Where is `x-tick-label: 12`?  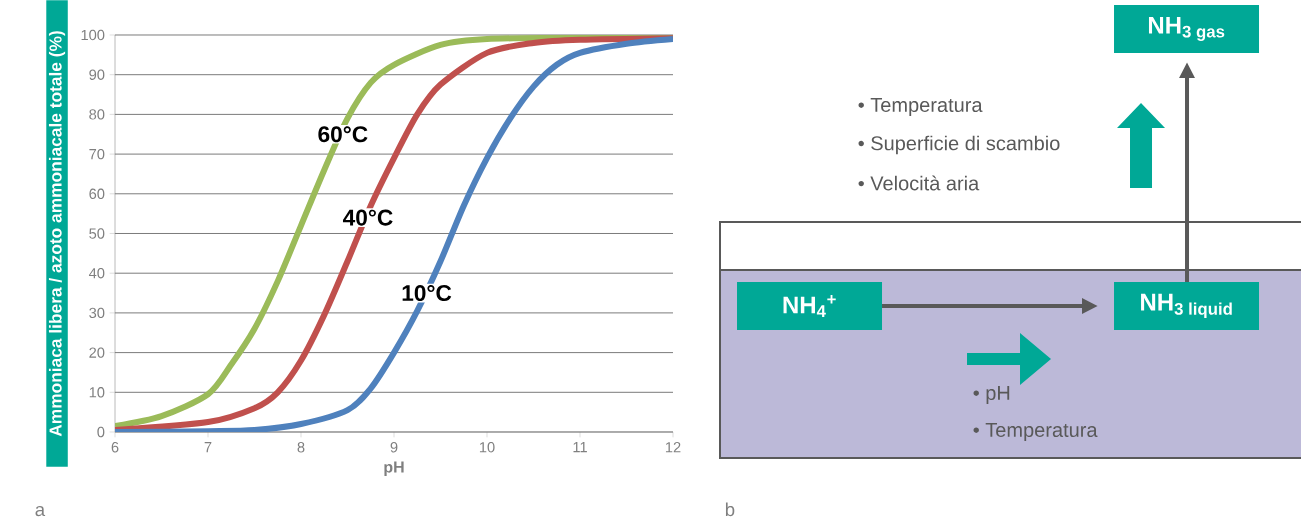
x-tick-label: 12 is located at coordinates (673, 447).